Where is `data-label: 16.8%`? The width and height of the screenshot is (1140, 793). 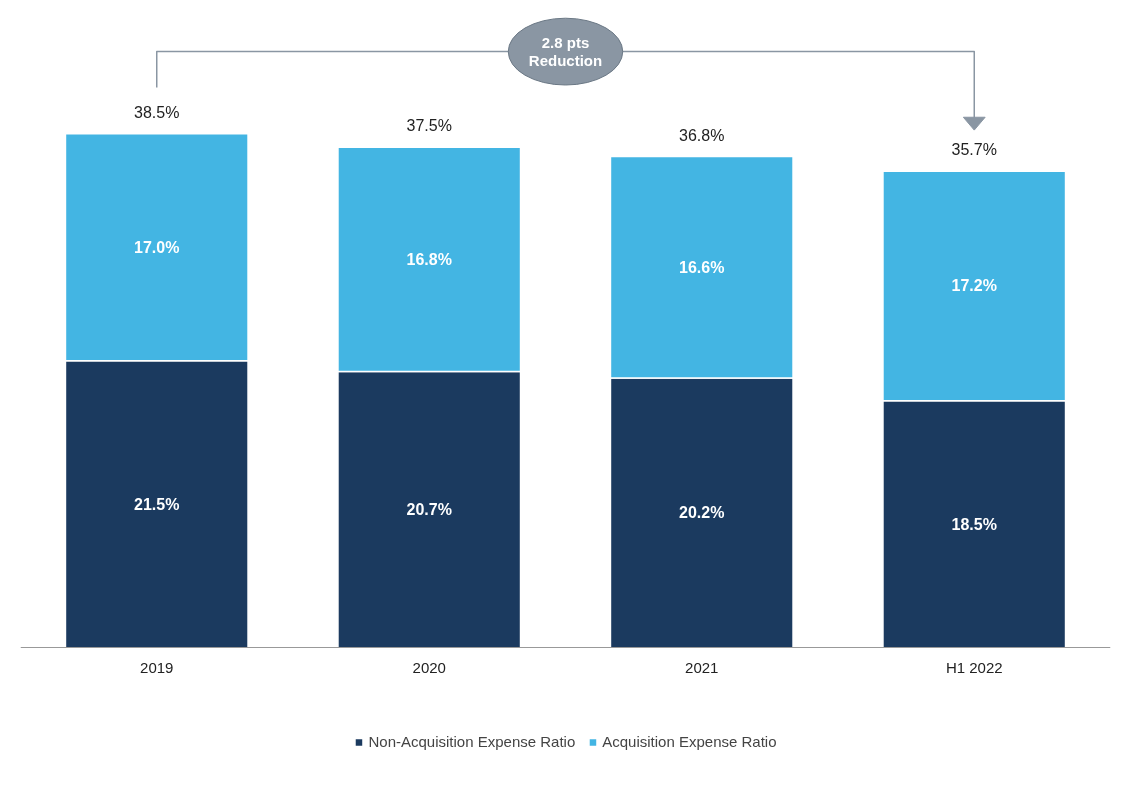 data-label: 16.8% is located at coordinates (429, 259).